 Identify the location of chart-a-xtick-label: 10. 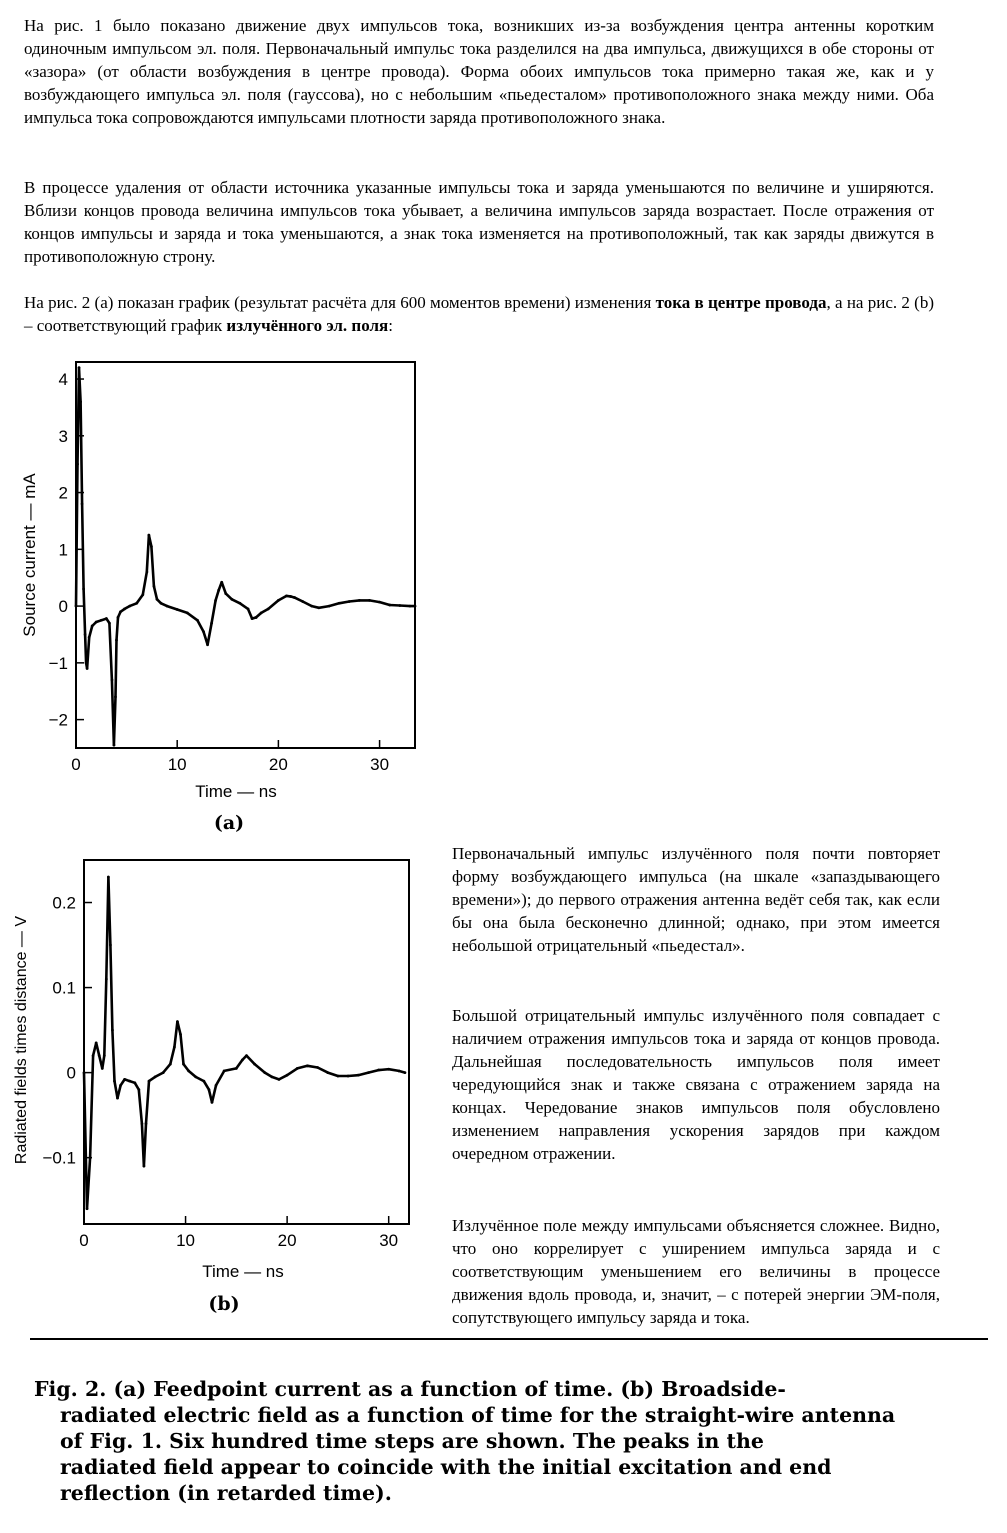
(177, 764).